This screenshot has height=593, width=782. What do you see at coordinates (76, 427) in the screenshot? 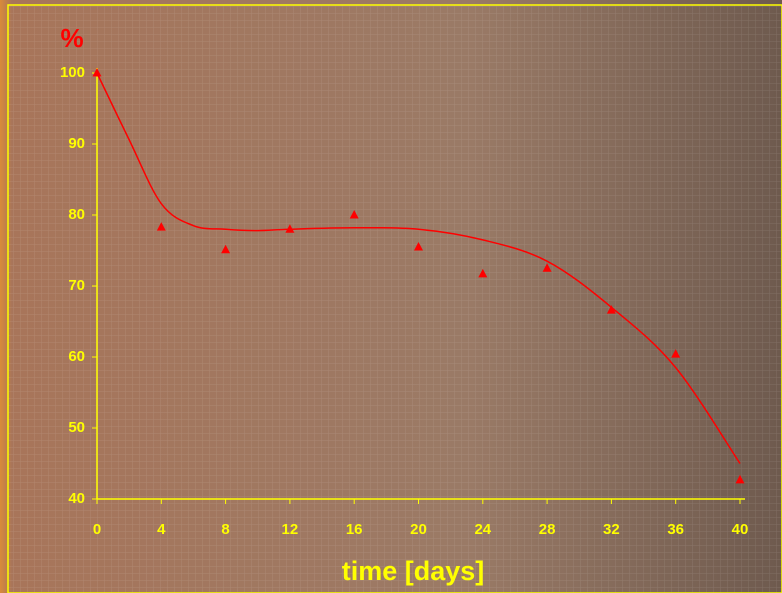
I see `y-tick-label: 50` at bounding box center [76, 427].